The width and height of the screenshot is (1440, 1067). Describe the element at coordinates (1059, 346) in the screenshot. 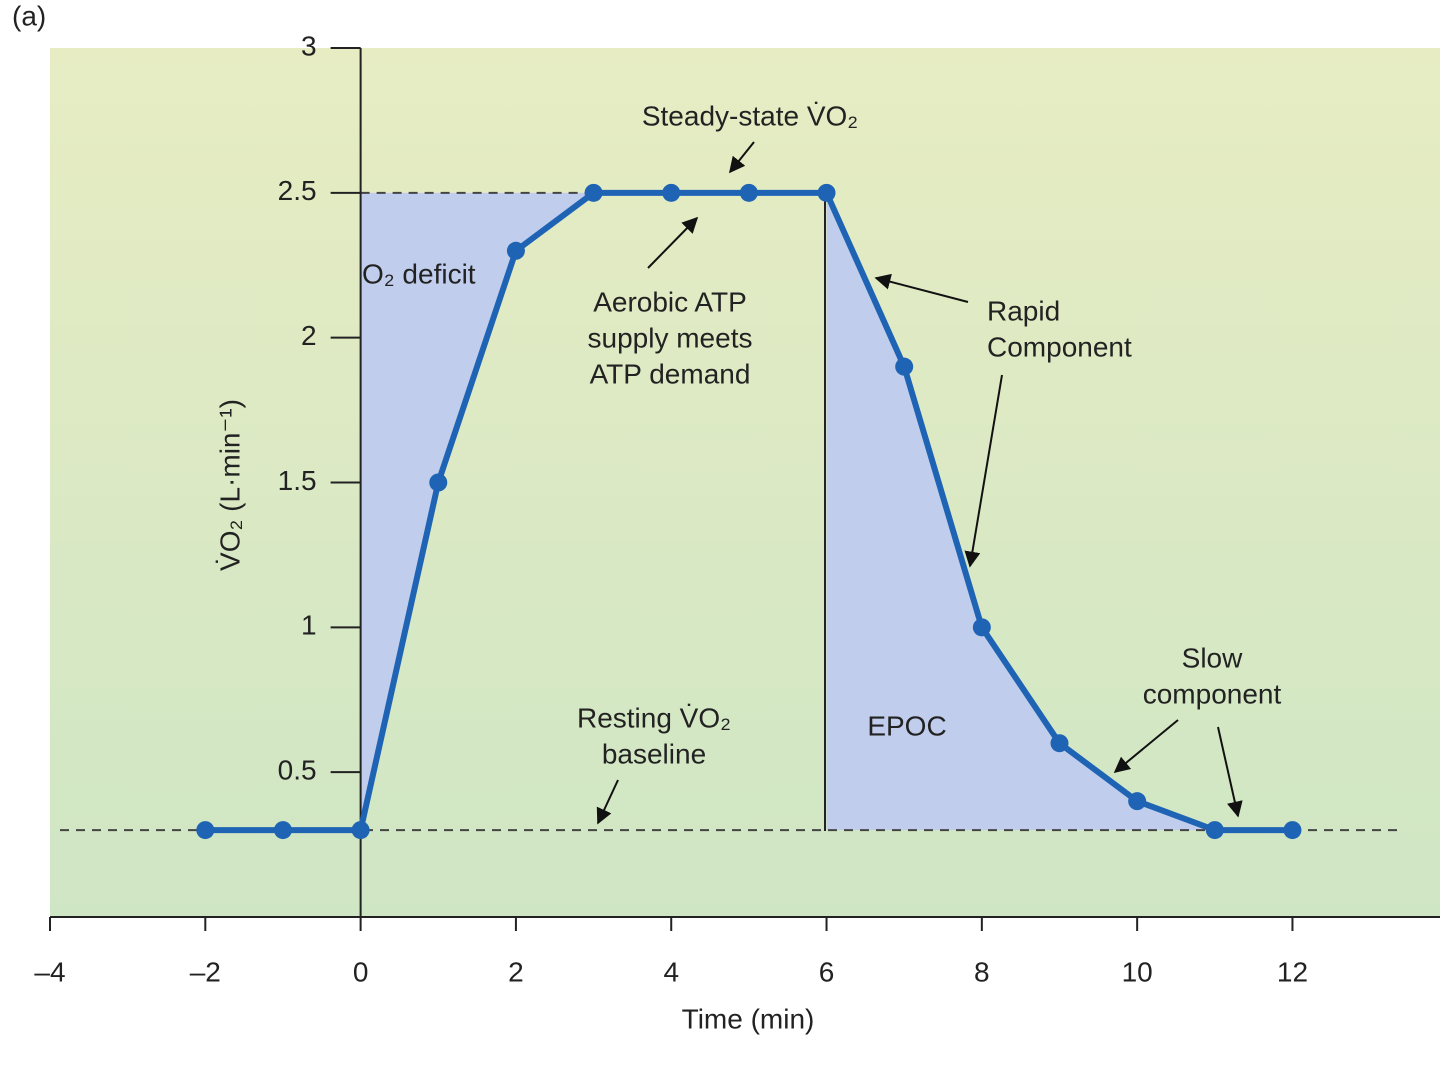

I see `annotation: Component` at that location.